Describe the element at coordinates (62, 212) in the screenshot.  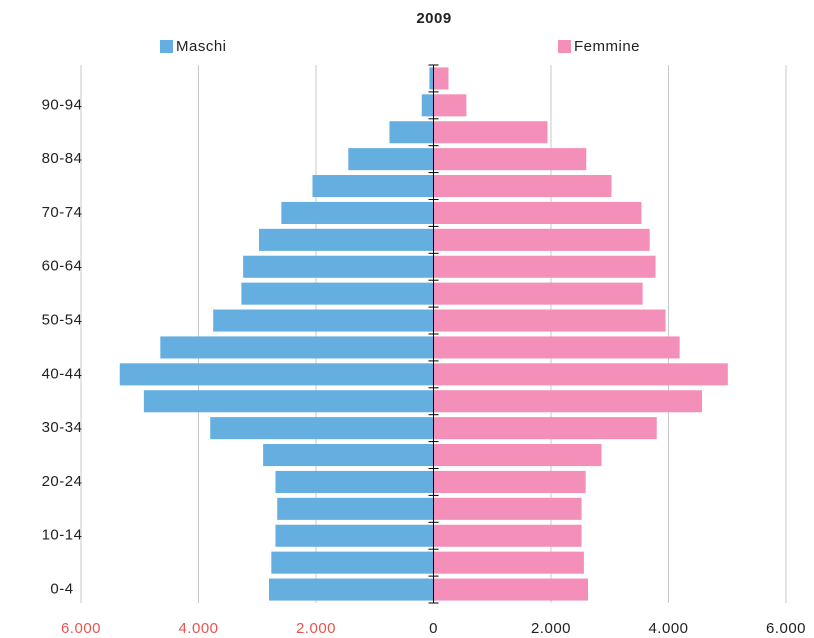
I see `y-tick-label: 70-74` at that location.